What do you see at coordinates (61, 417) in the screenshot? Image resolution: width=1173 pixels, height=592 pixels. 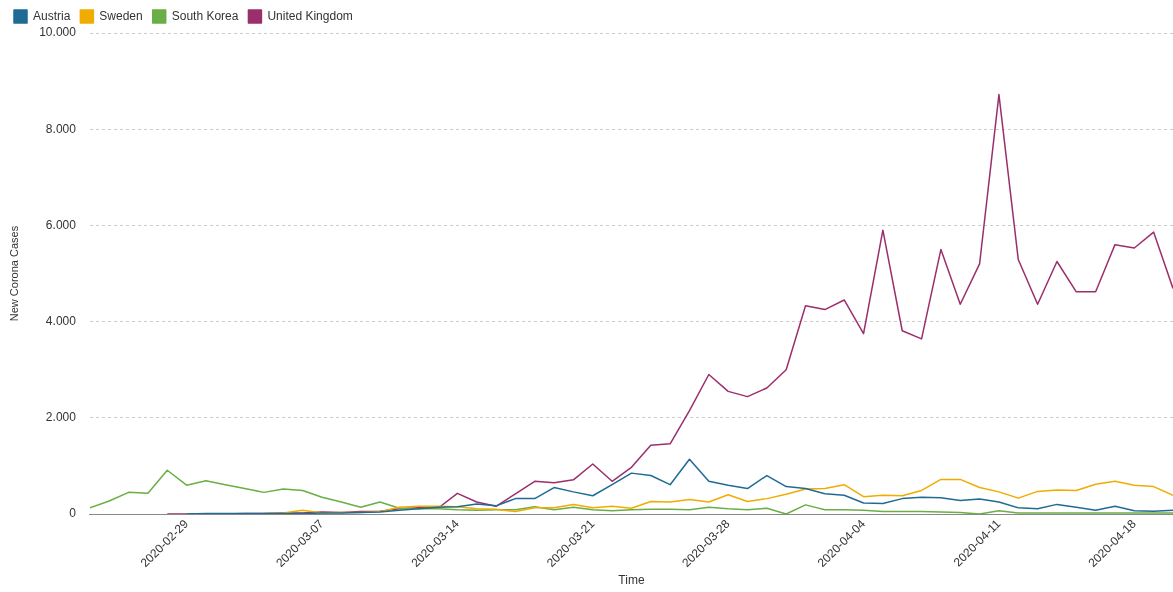 I see `y-tick-label: 2.000` at bounding box center [61, 417].